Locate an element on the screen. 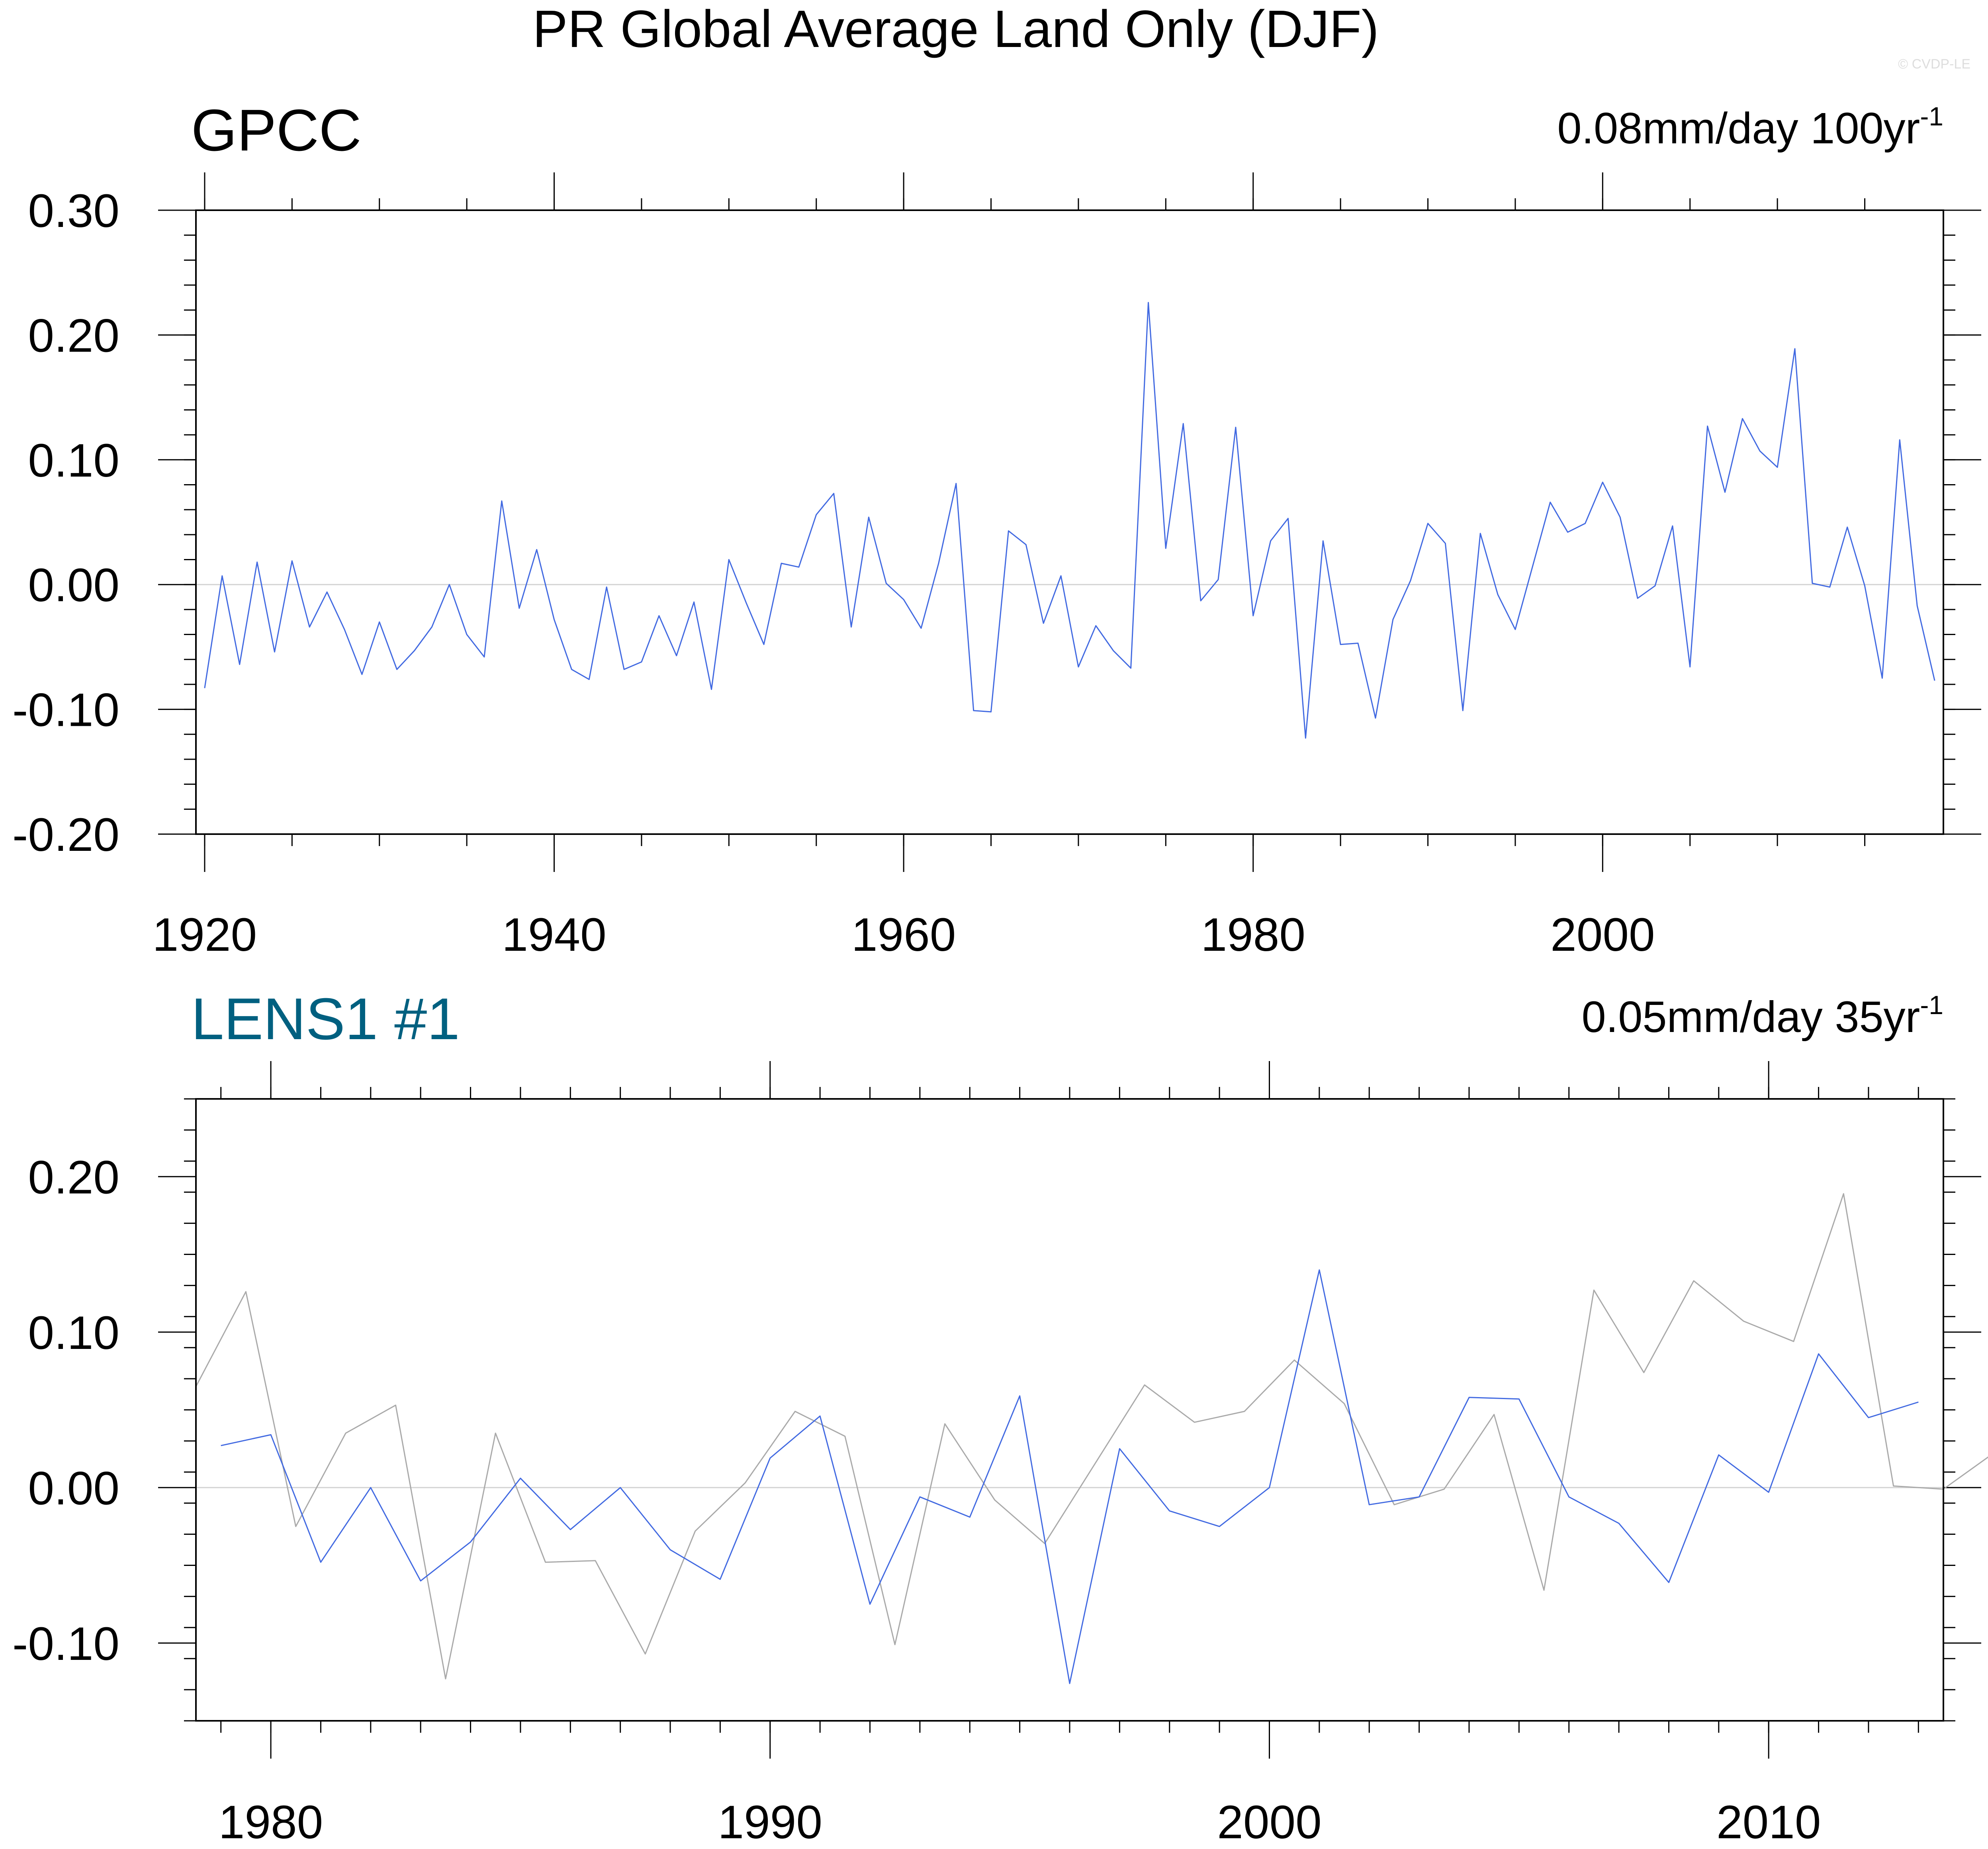 The height and width of the screenshot is (1849, 1988). gpcc-ytick-label: 0.00 is located at coordinates (73, 585).